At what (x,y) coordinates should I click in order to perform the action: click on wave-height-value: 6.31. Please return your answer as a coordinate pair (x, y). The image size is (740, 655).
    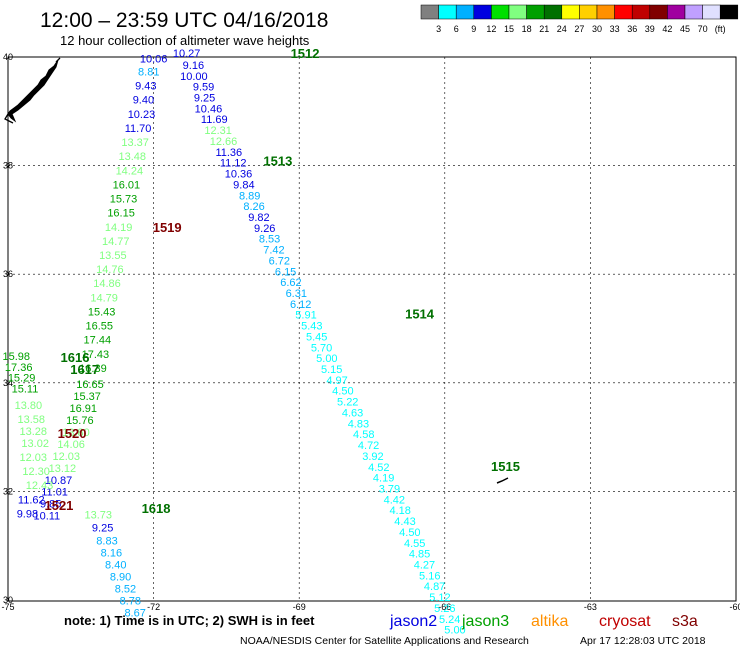
    Looking at the image, I should click on (296, 294).